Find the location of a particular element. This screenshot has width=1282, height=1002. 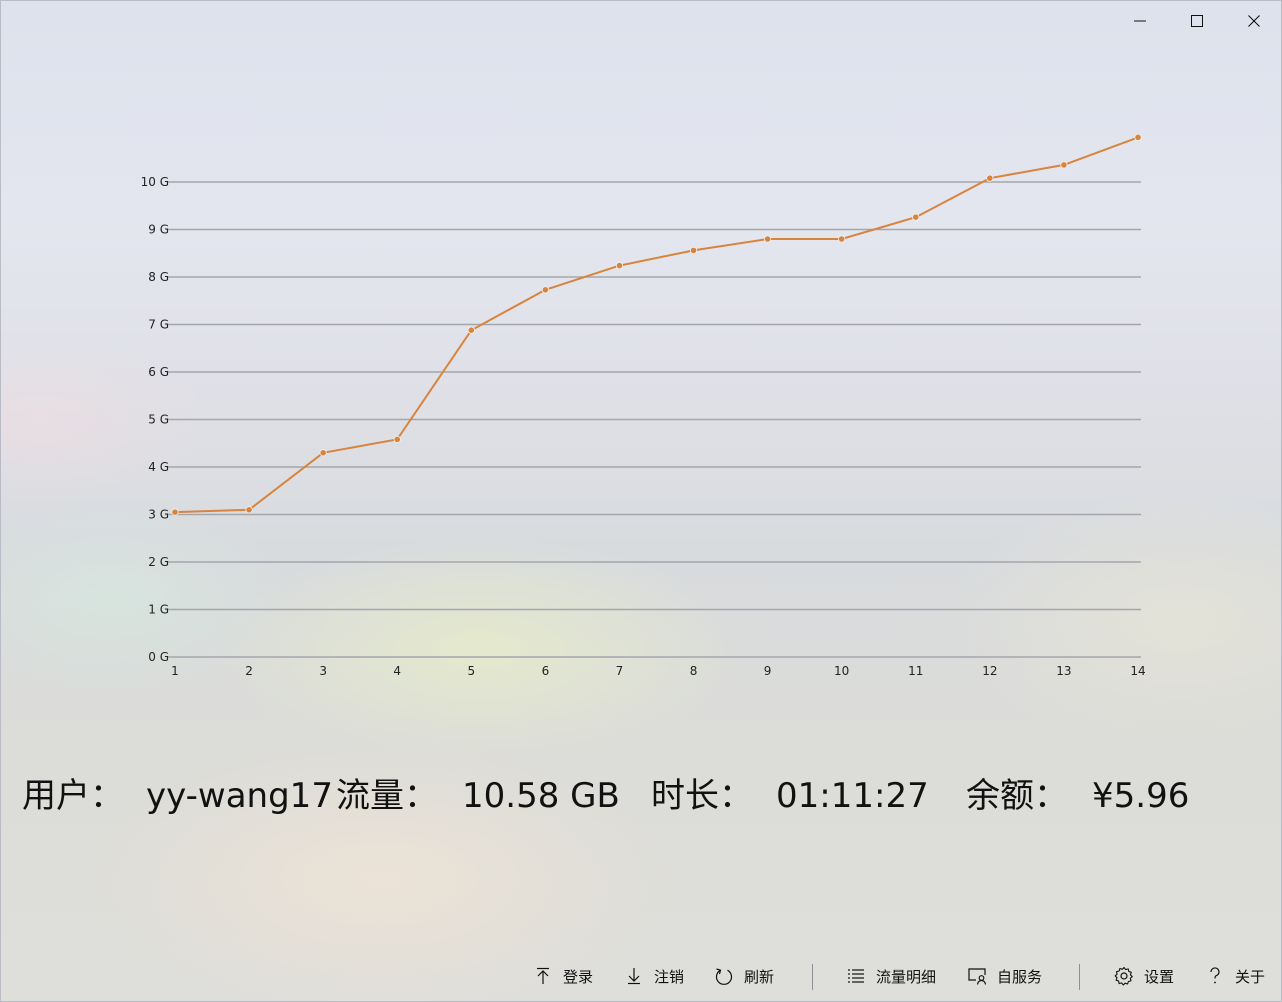

maximize-icon is located at coordinates (1196, 21).